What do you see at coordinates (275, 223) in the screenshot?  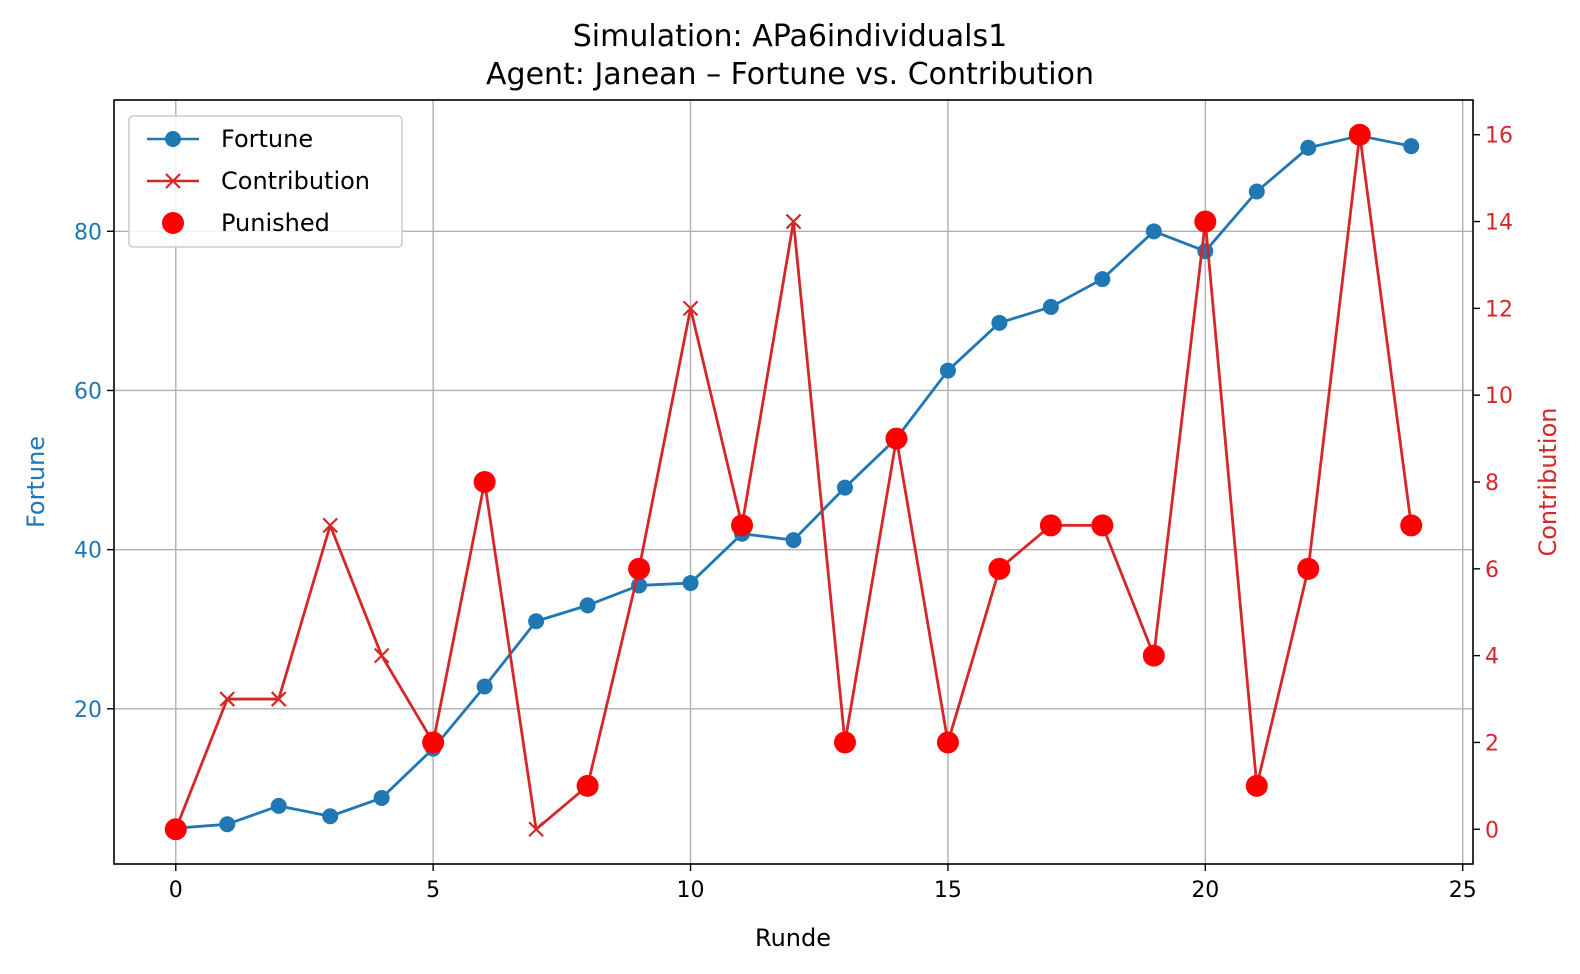 I see `legend-punished-label: Punished` at bounding box center [275, 223].